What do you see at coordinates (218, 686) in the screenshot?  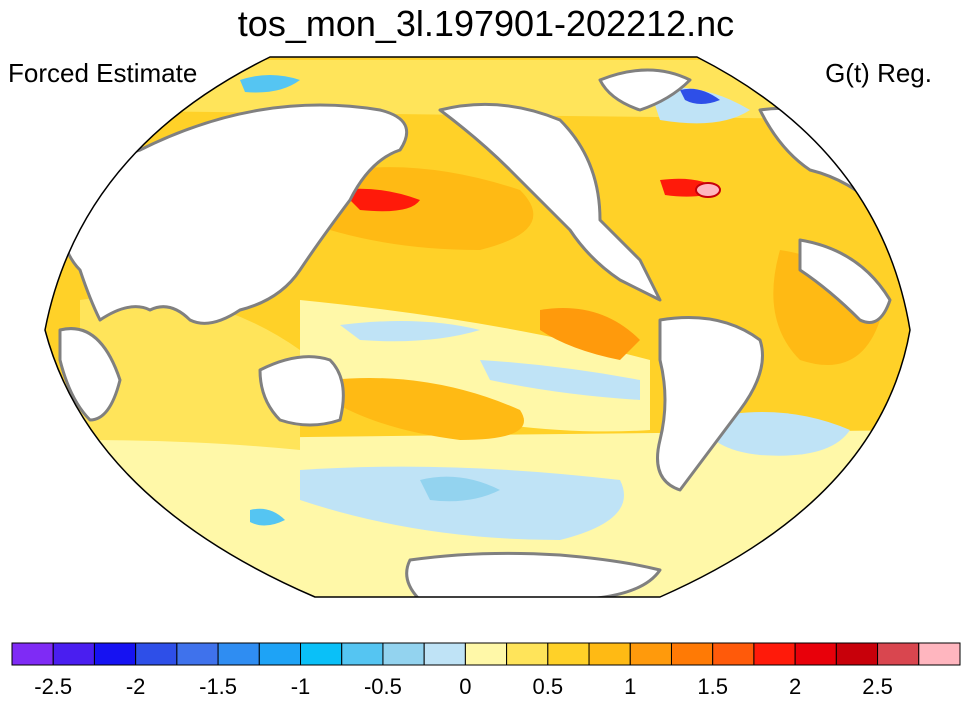 I see `colorbar-tick-label: -1.5` at bounding box center [218, 686].